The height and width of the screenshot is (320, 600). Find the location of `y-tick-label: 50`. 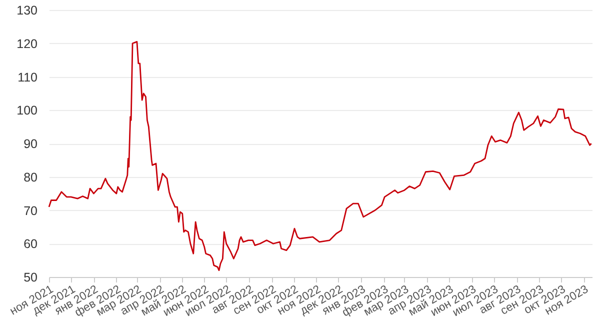

y-tick-label: 50 is located at coordinates (31, 277).